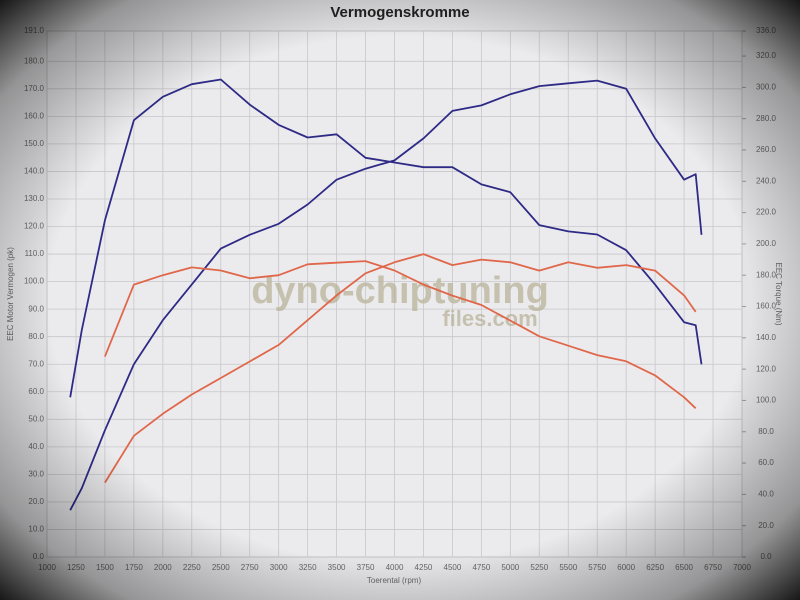 The height and width of the screenshot is (600, 800). What do you see at coordinates (47, 567) in the screenshot?
I see `x-tick-label: 1000` at bounding box center [47, 567].